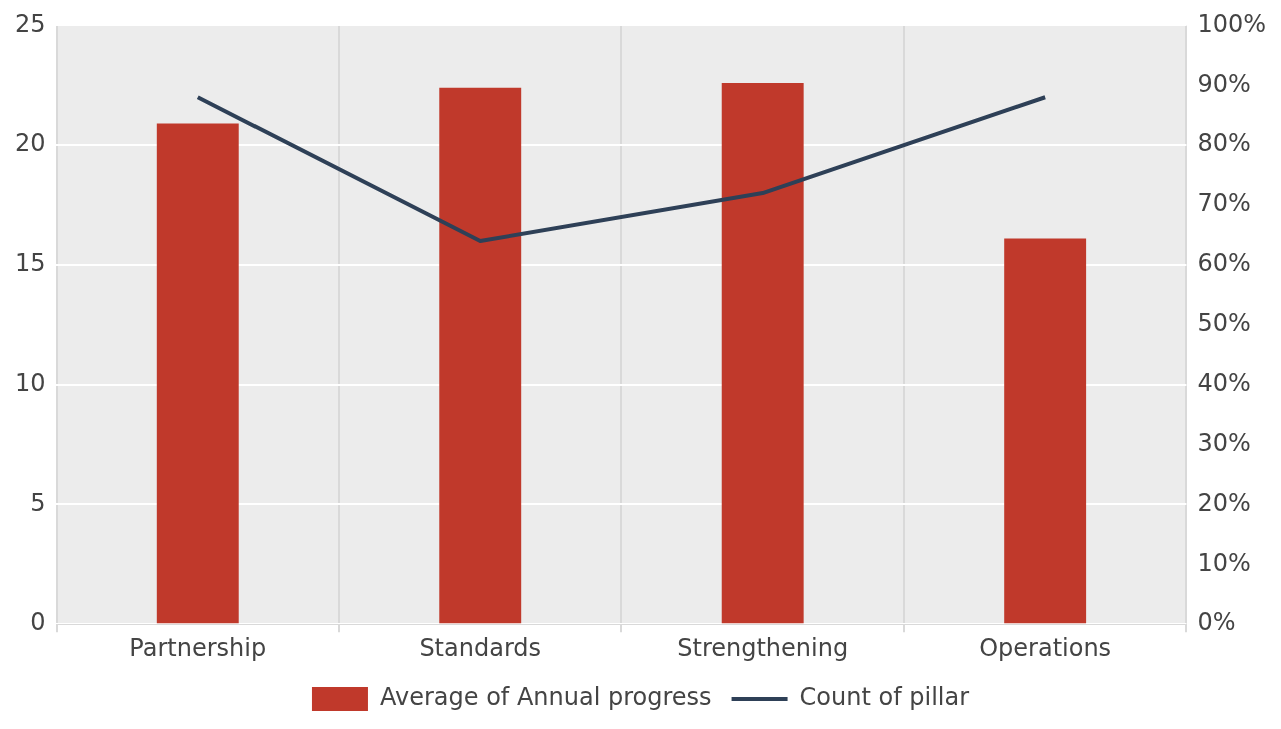  I want to click on x-tick-label: Operations, so click(1045, 647).